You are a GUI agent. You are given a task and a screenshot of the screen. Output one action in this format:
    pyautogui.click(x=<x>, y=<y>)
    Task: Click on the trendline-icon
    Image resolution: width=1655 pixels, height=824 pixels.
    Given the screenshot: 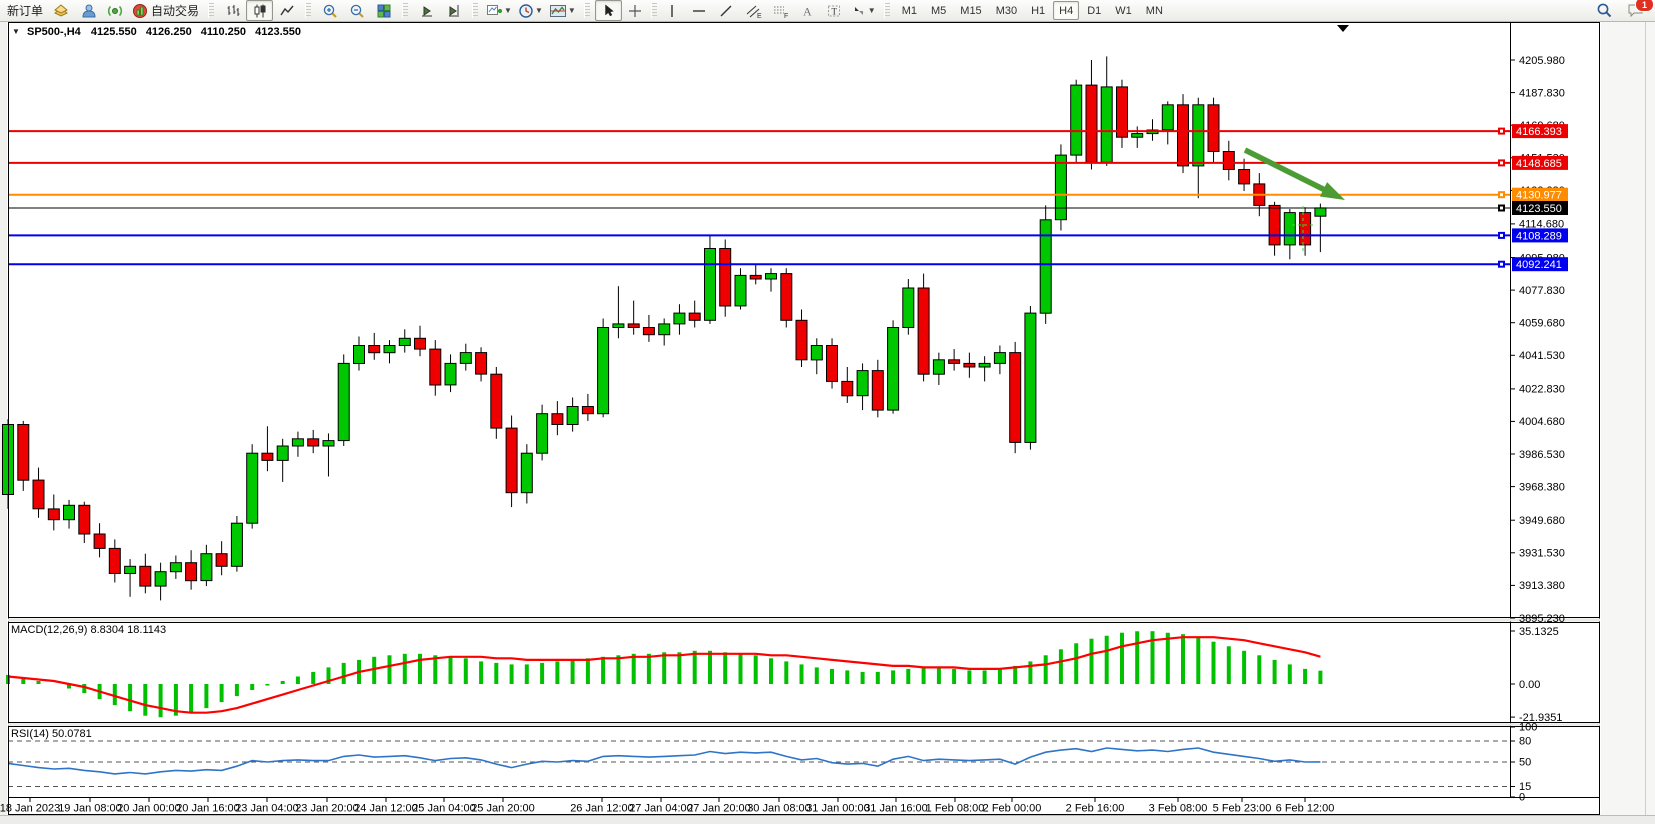 What is the action you would take?
    pyautogui.click(x=726, y=10)
    